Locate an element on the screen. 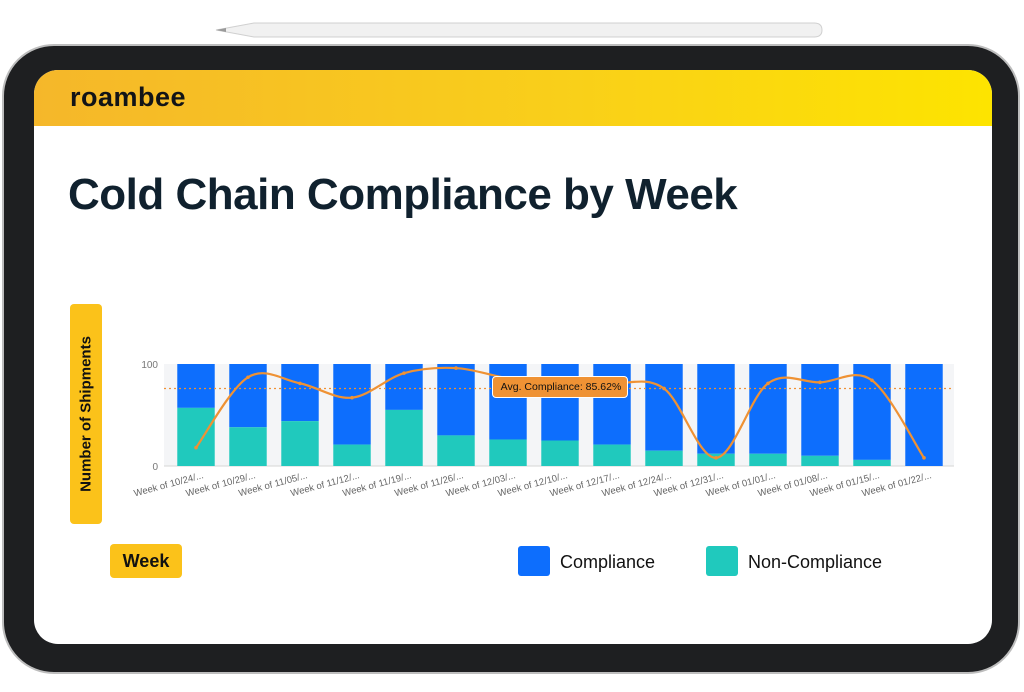 Image resolution: width=1024 pixels, height=692 pixels. brand-header-bar: roambee is located at coordinates (513, 98).